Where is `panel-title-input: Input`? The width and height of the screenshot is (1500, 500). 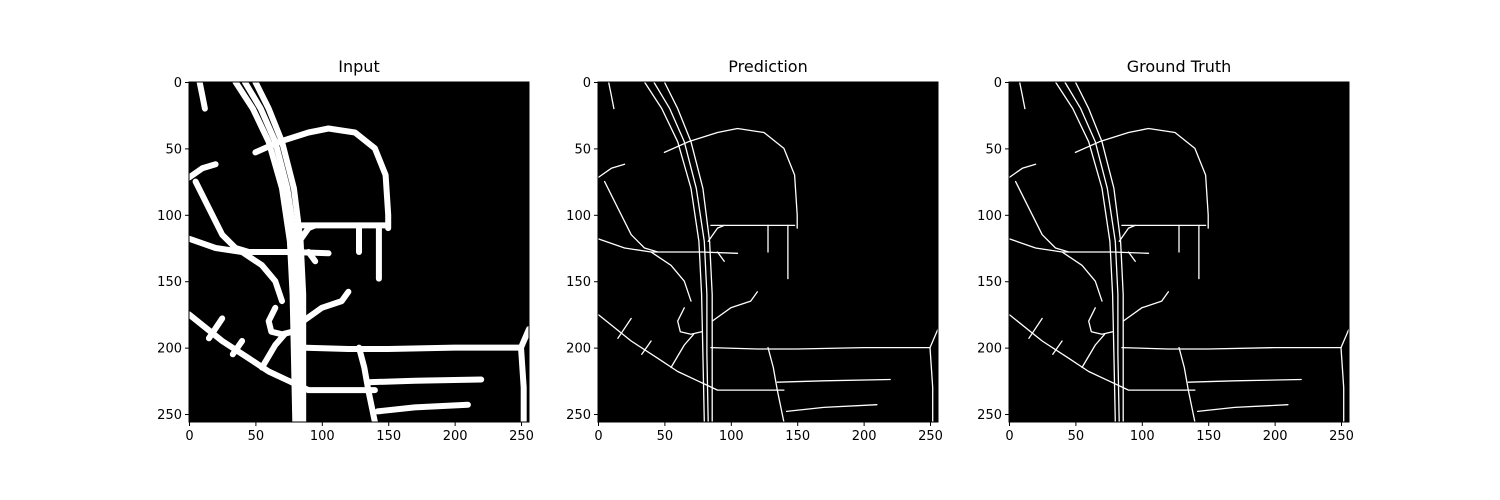 panel-title-input: Input is located at coordinates (359, 66).